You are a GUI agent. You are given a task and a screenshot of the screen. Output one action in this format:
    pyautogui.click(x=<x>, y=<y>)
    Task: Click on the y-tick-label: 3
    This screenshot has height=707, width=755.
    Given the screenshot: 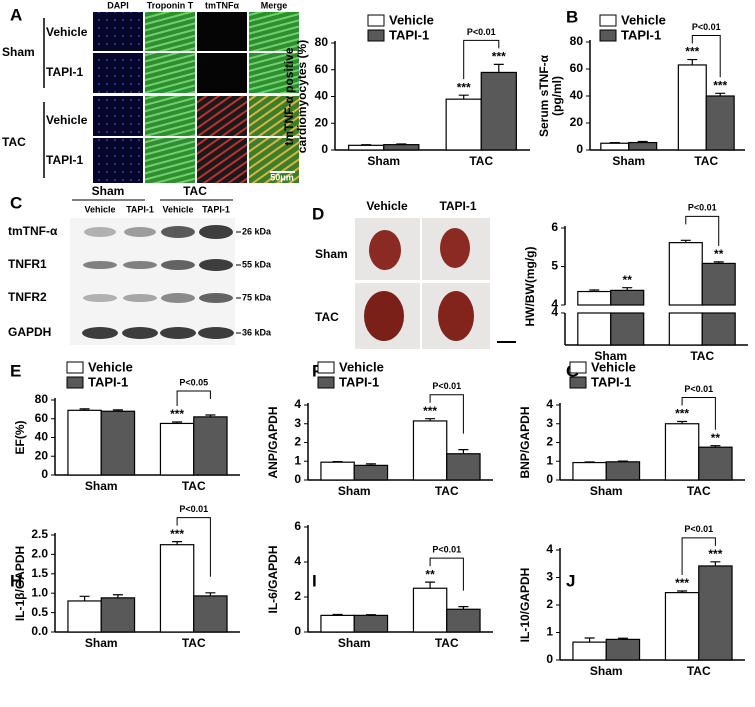 What is the action you would take?
    pyautogui.click(x=549, y=423)
    